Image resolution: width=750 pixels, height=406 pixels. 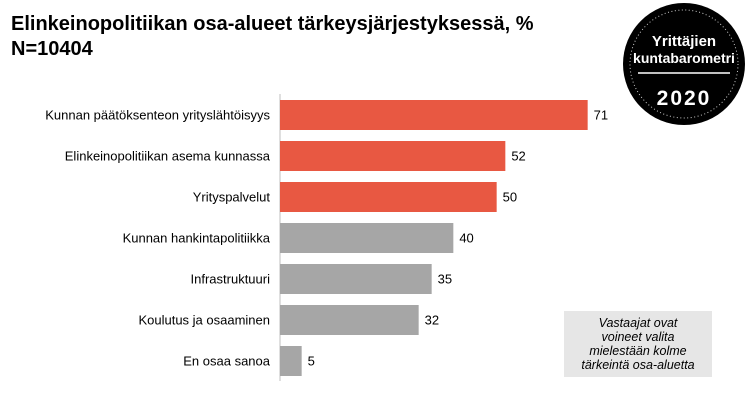 What do you see at coordinates (684, 58) in the screenshot?
I see `badge-line2: kuntabarometri` at bounding box center [684, 58].